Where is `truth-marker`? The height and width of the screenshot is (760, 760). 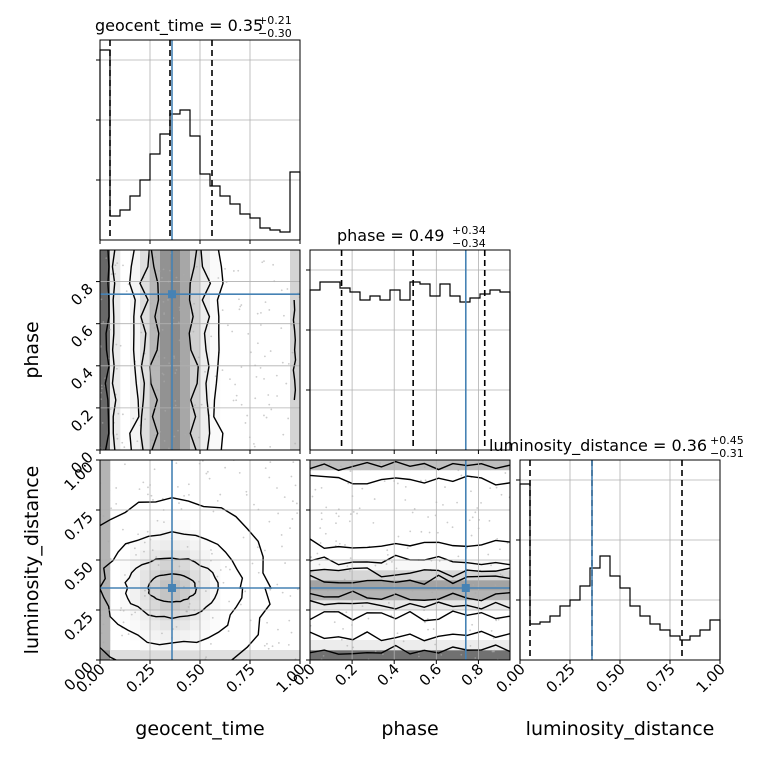
truth-marker is located at coordinates (172, 588).